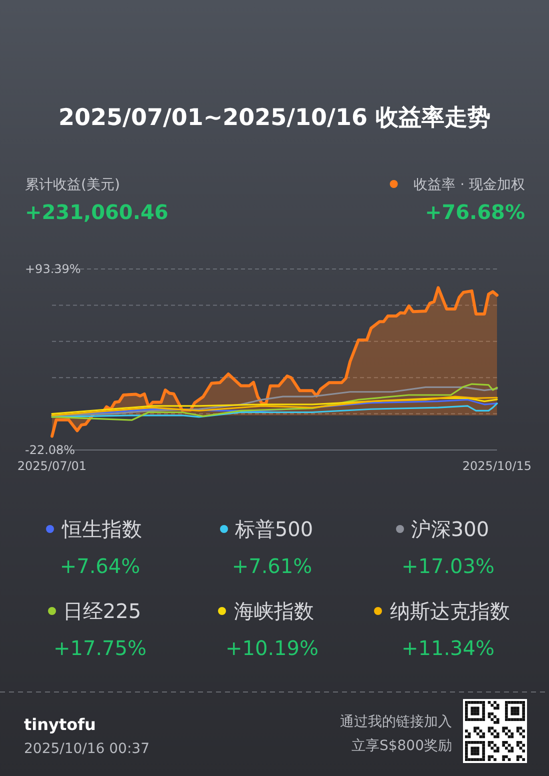 The image size is (549, 776). Describe the element at coordinates (448, 566) in the screenshot. I see `text: +17.03%` at that location.